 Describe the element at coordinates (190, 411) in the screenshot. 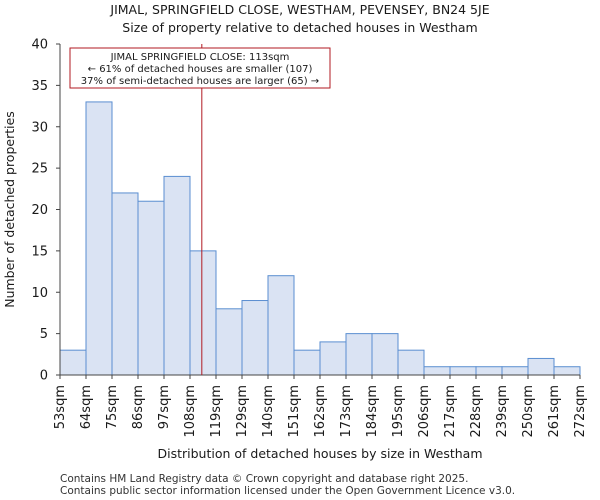

I see `x-tick-label: 108sqm` at that location.